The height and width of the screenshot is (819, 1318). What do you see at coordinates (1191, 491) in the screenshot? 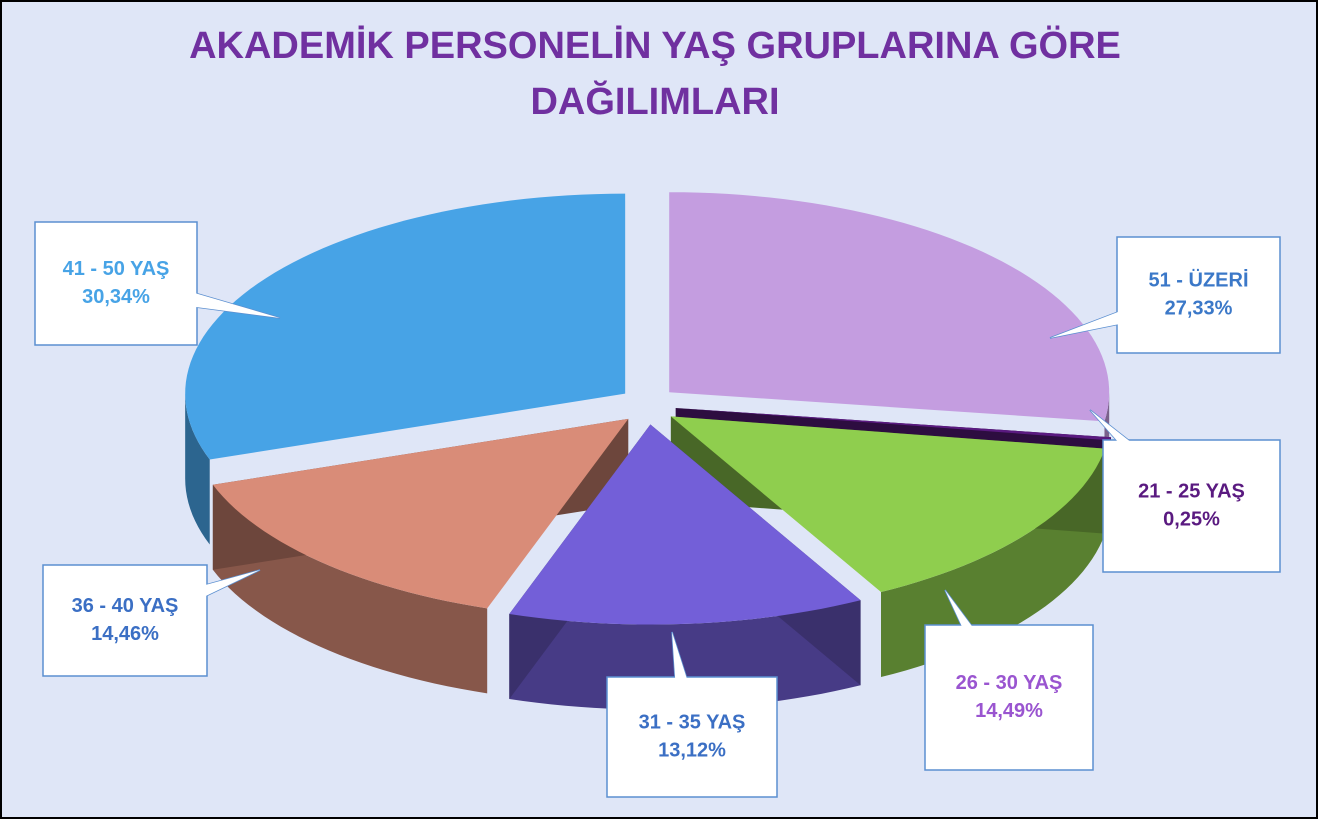
I see `data-label-category: 21 - 25 YAŞ` at bounding box center [1191, 491].